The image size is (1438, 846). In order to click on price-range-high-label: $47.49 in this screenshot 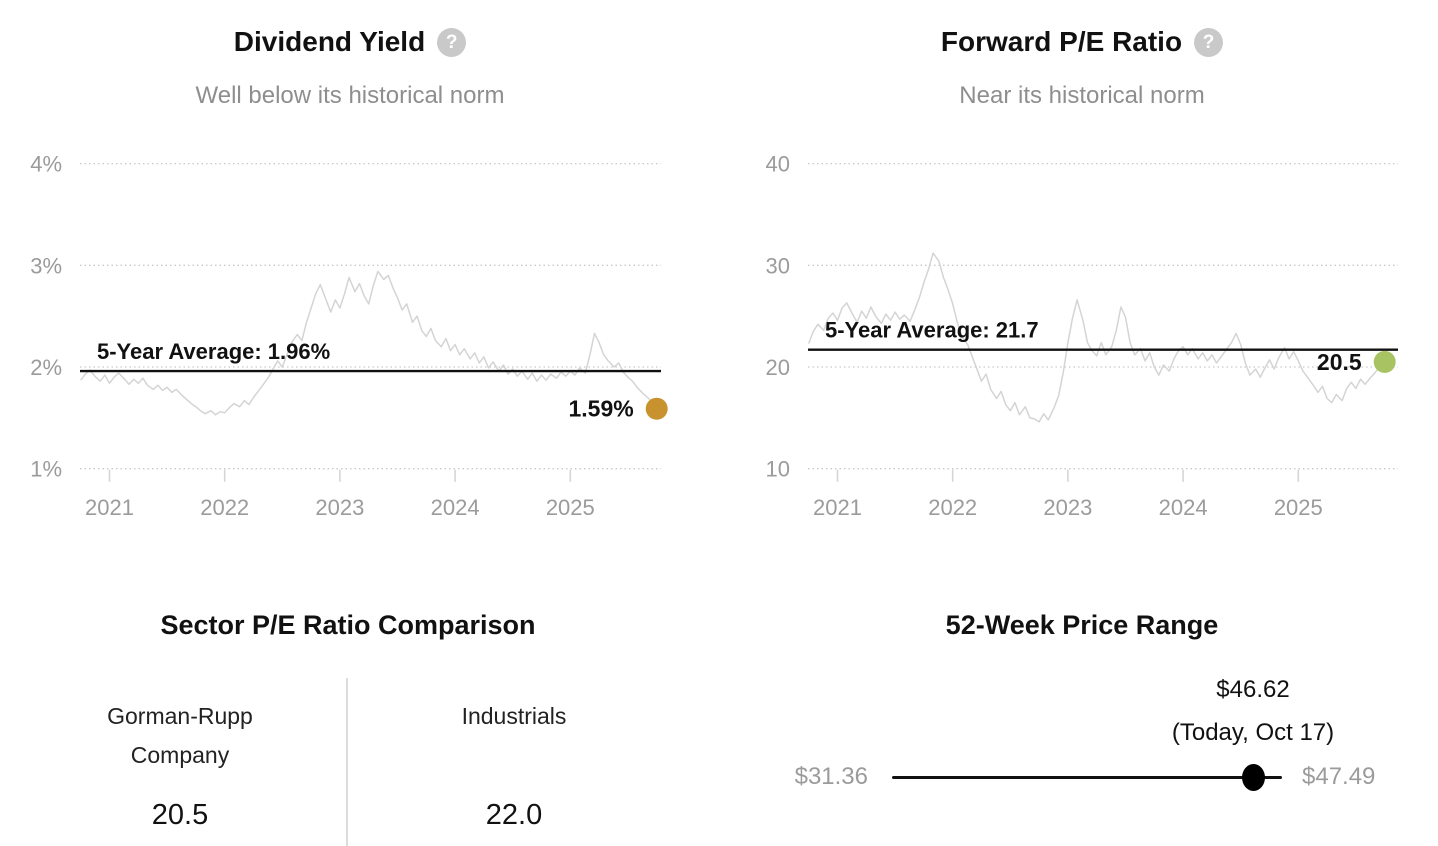, I will do `click(1339, 776)`.